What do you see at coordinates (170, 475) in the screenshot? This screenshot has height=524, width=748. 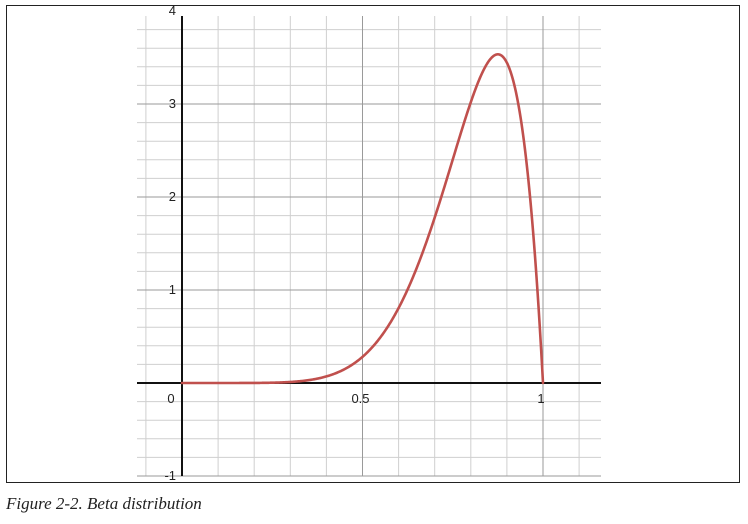 I see `y-tick-label: -1` at bounding box center [170, 475].